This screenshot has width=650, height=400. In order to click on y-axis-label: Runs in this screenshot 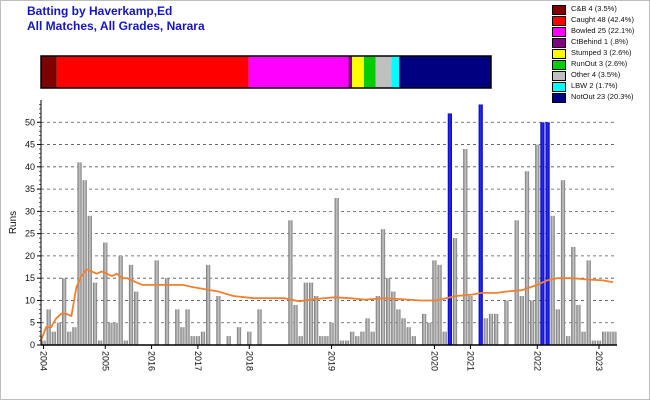, I will do `click(13, 222)`.